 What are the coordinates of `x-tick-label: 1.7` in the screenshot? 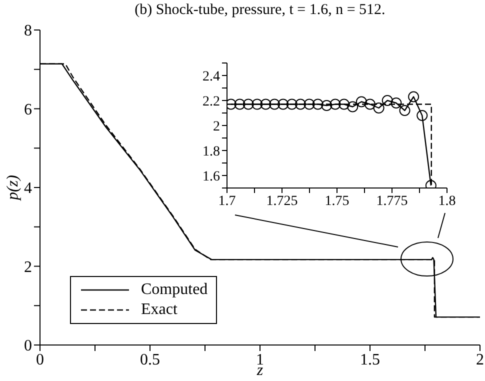 It's located at (227, 201).